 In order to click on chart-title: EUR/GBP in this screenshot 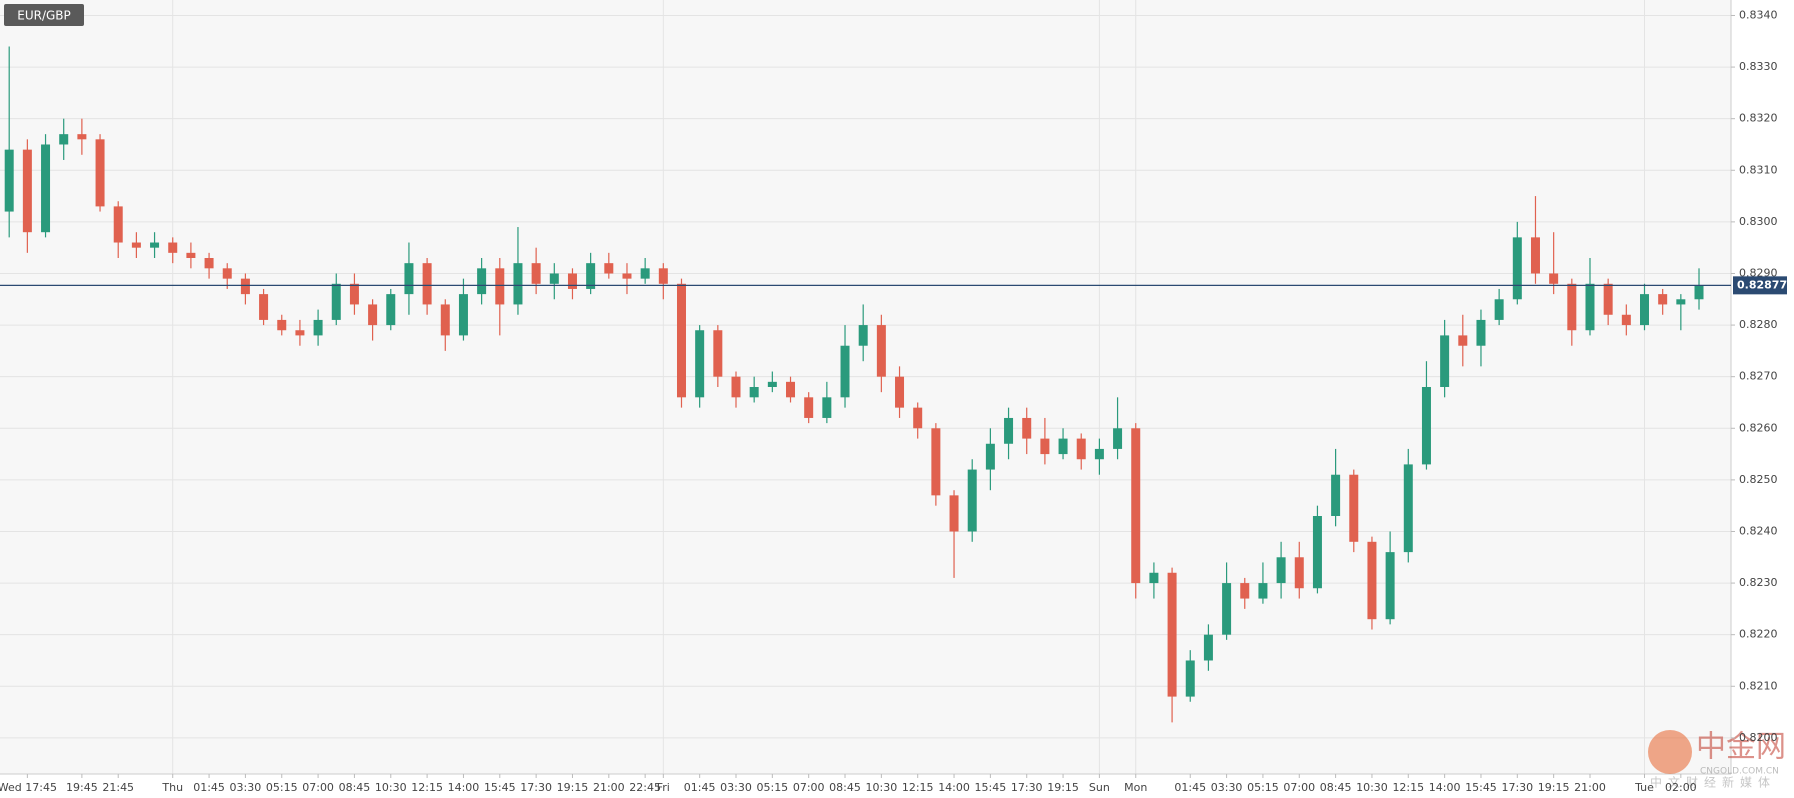, I will do `click(44, 16)`.